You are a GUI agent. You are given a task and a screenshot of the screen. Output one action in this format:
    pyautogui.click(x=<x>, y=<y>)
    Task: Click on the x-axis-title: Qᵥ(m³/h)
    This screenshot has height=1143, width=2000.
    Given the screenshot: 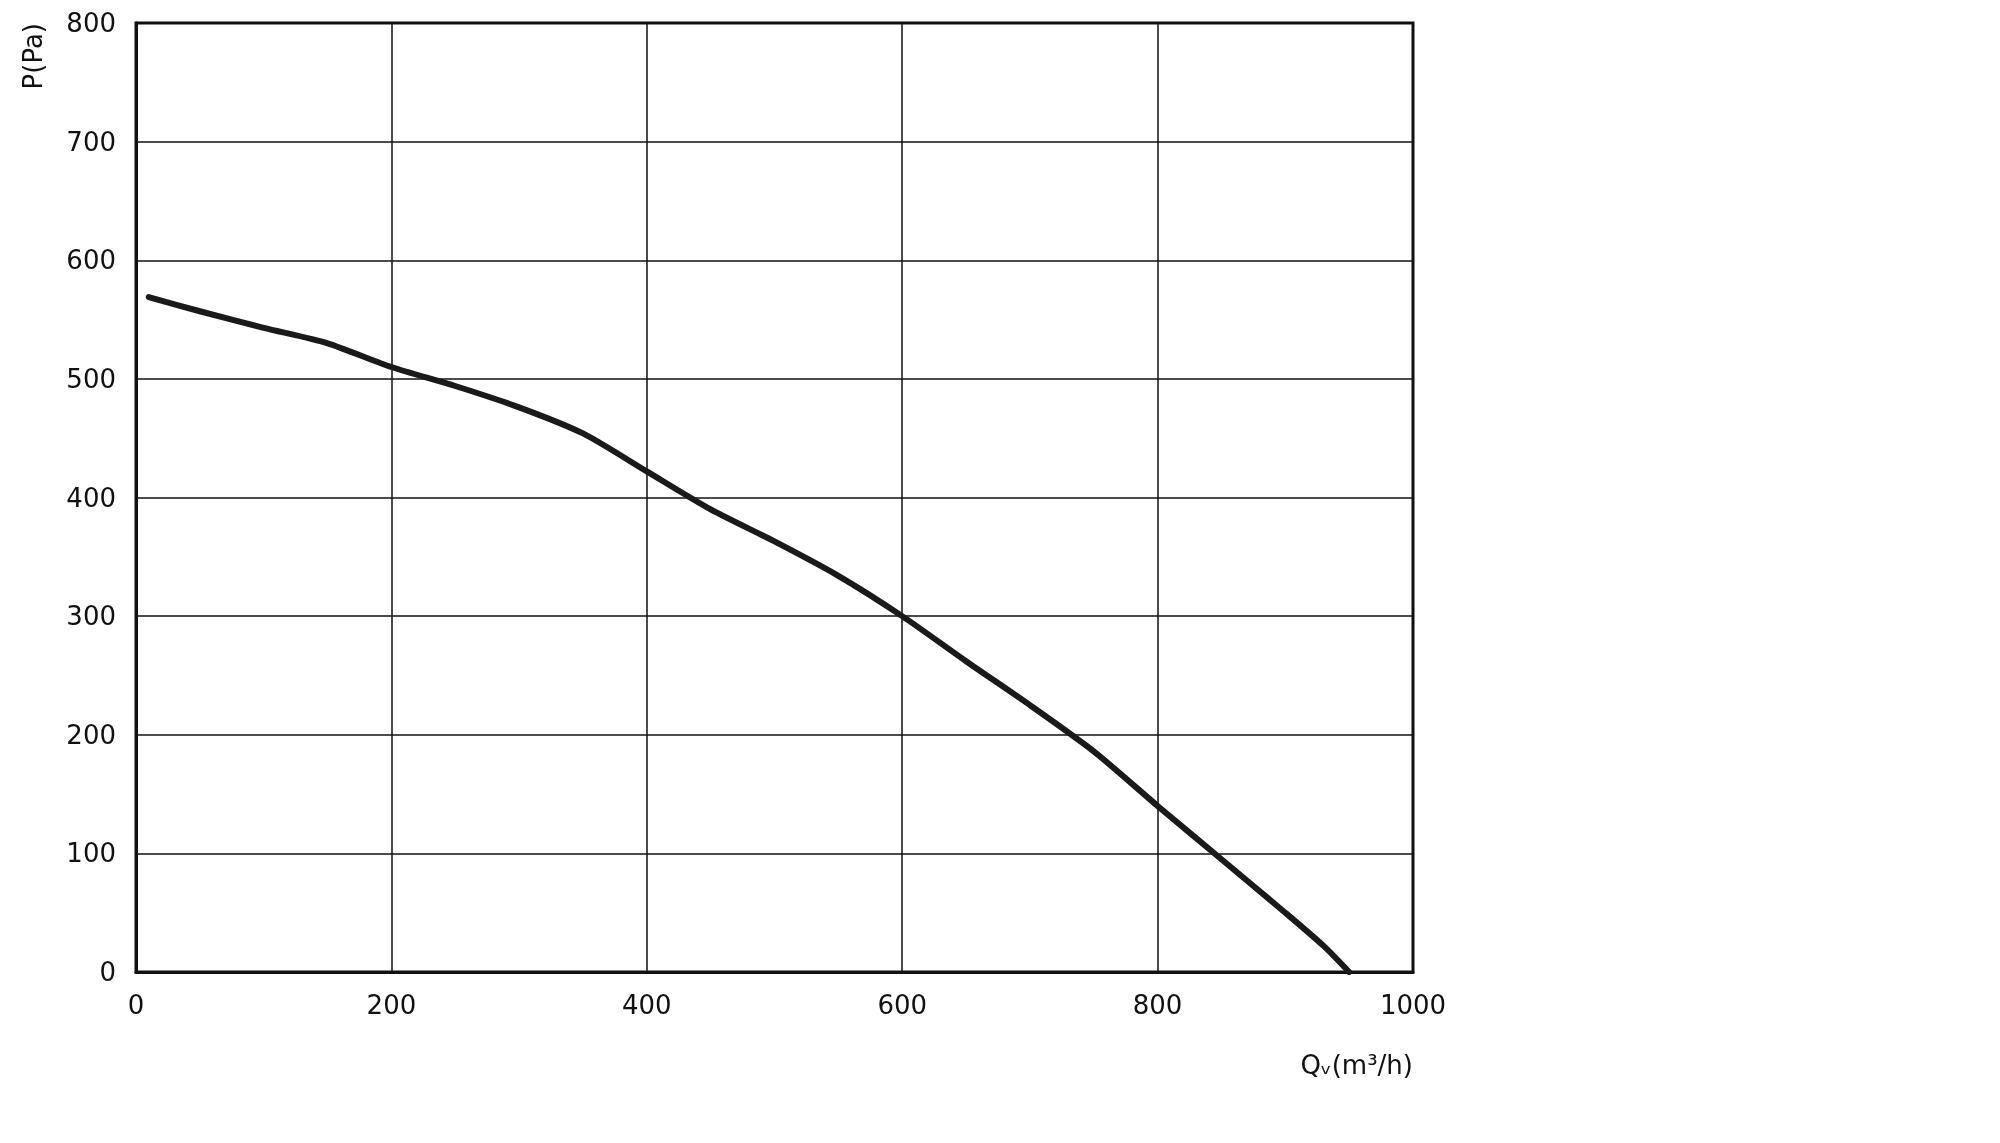 What is the action you would take?
    pyautogui.click(x=1356, y=1065)
    